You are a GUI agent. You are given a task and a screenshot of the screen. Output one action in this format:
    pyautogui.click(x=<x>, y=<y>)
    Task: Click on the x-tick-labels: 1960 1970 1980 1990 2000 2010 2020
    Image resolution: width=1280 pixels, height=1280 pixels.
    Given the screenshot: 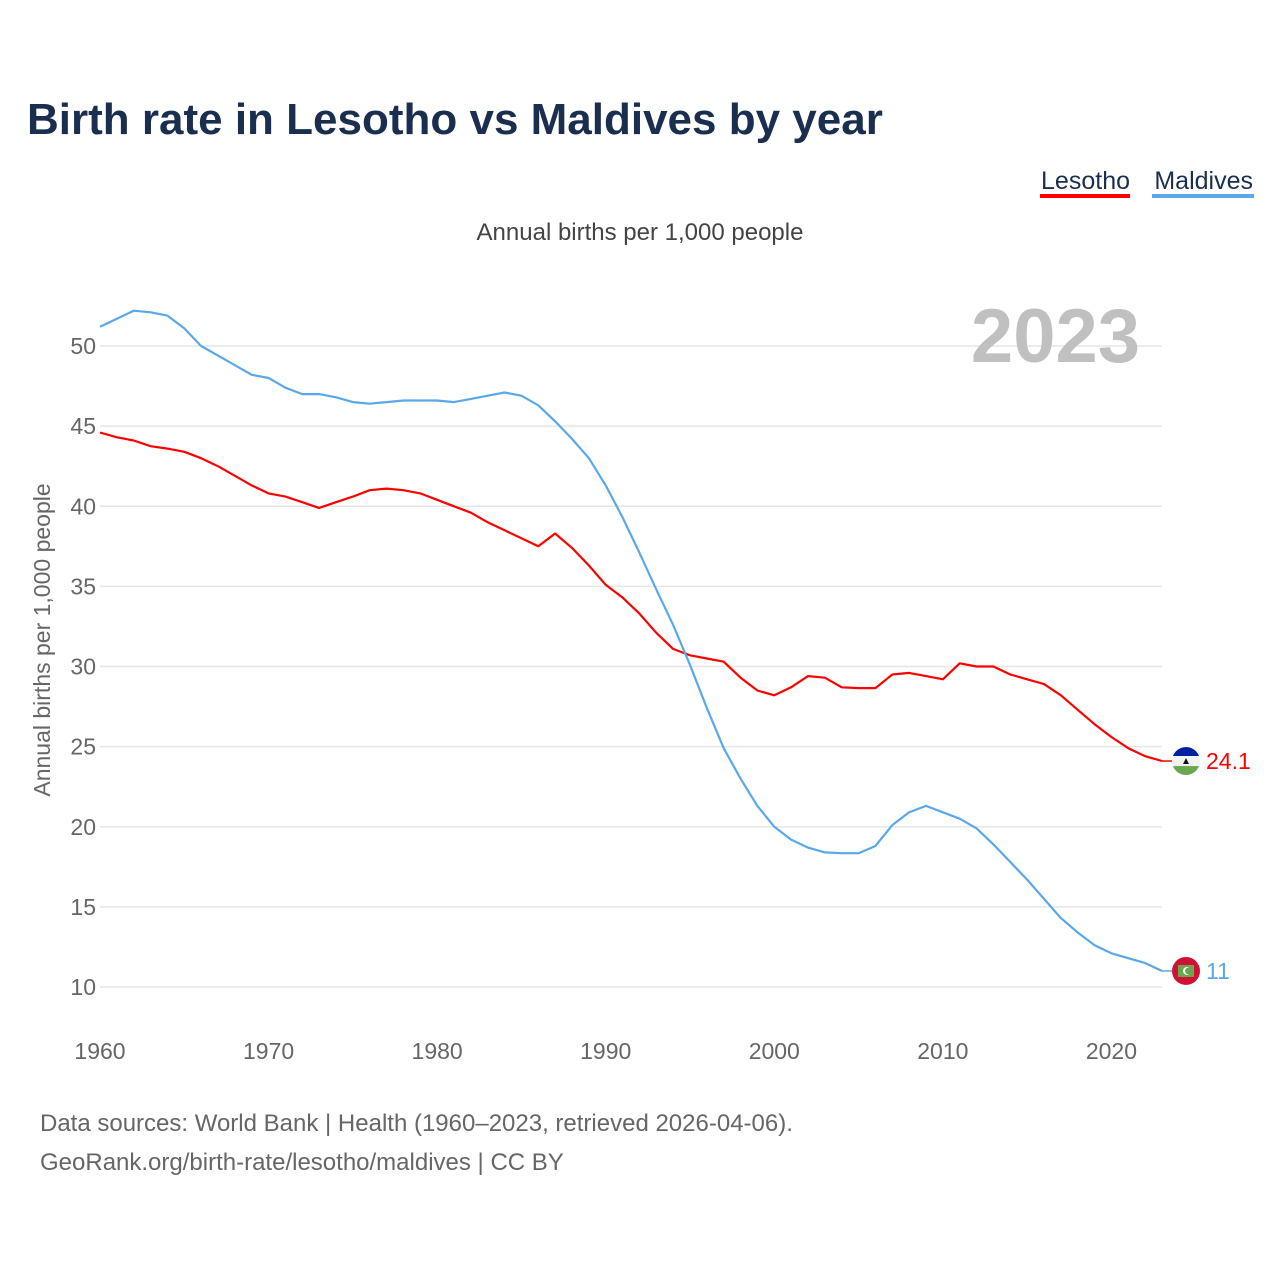 What is the action you would take?
    pyautogui.click(x=605, y=1051)
    